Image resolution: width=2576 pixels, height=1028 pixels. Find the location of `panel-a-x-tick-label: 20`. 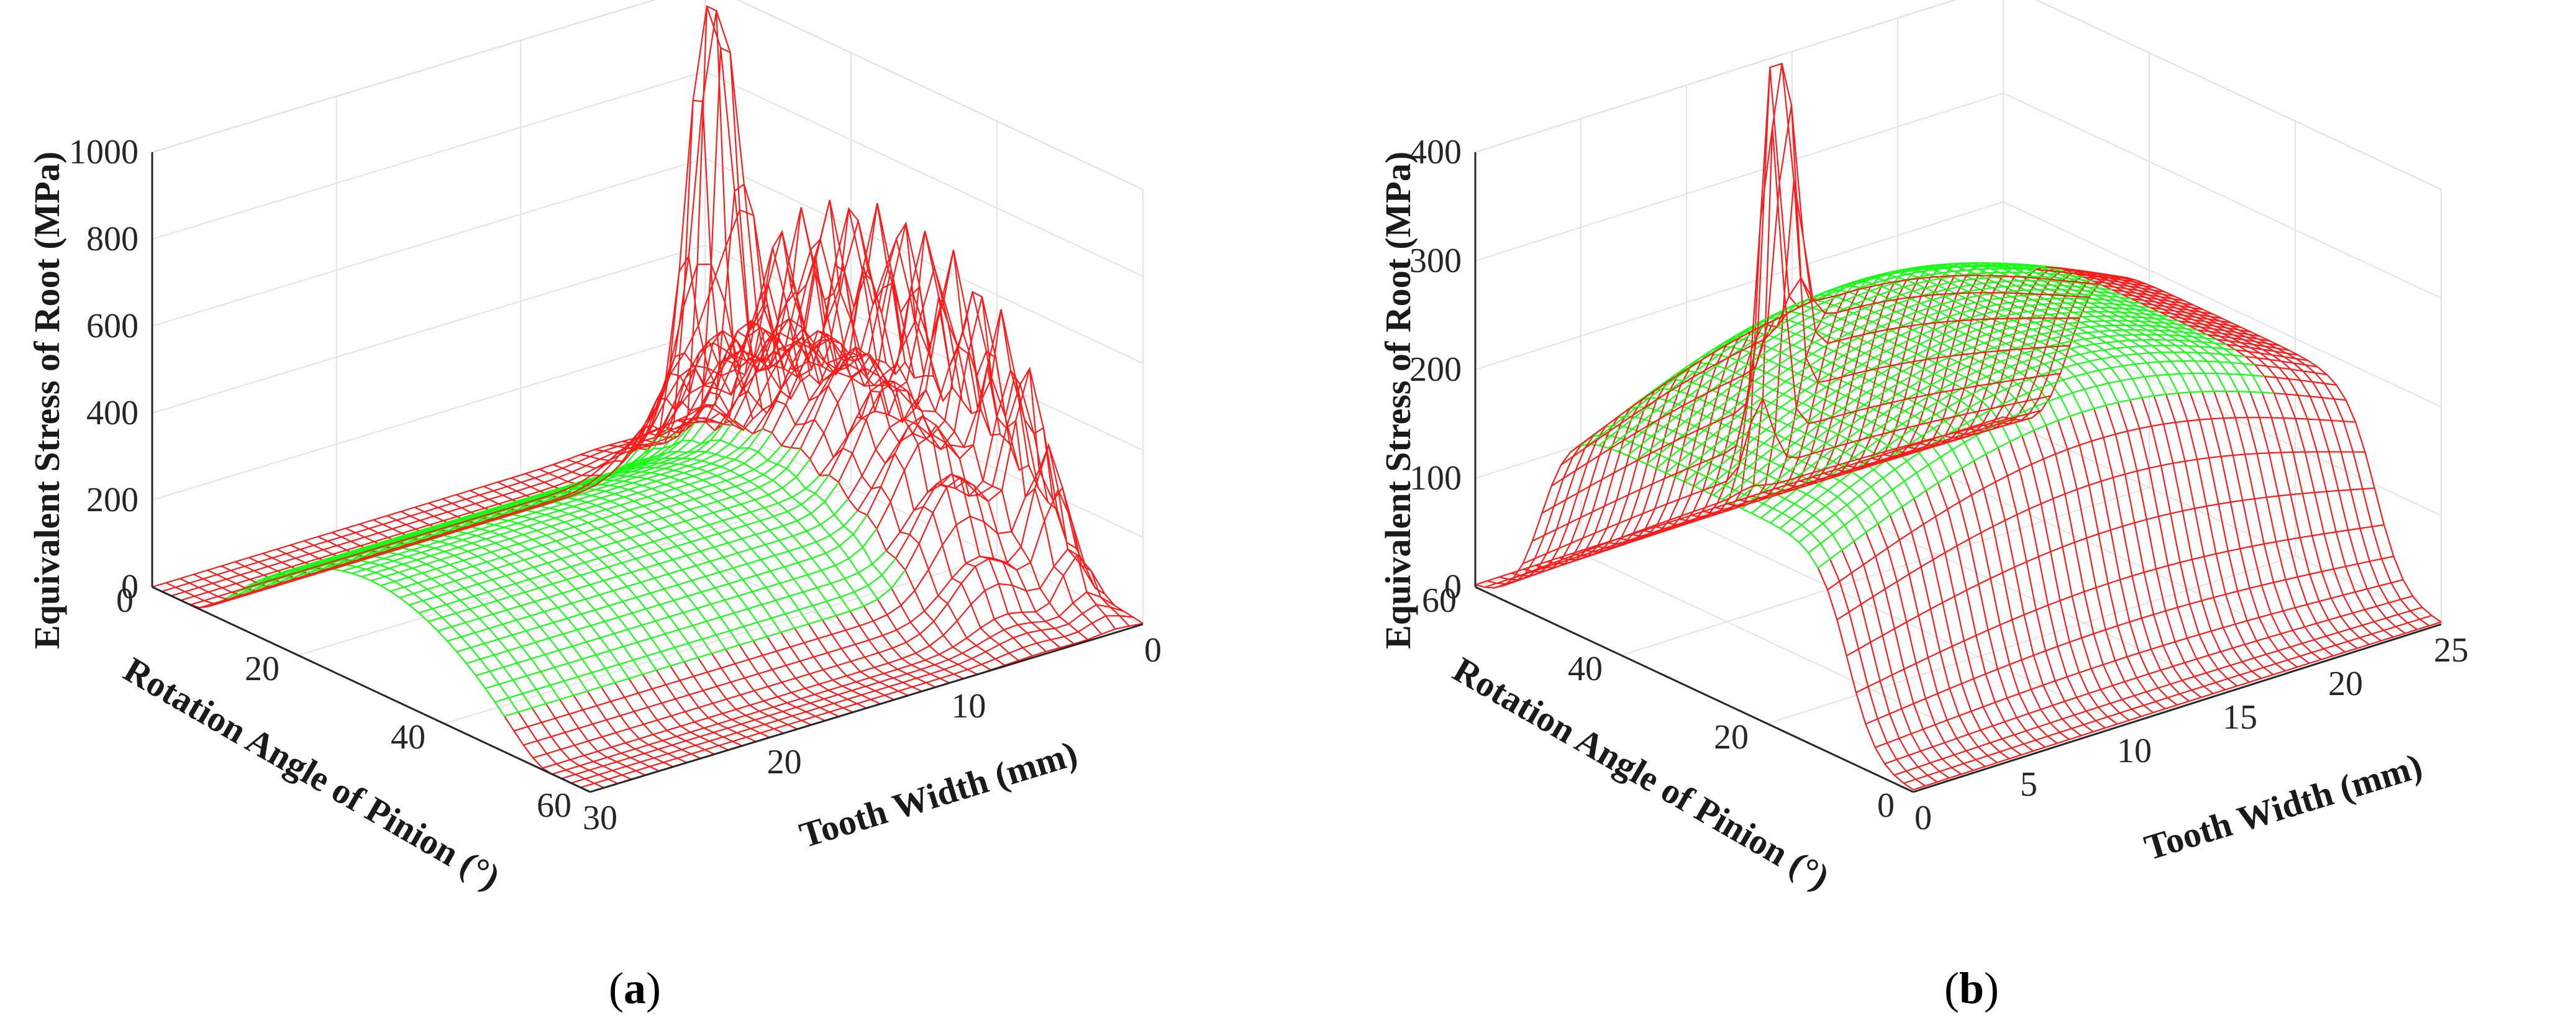

panel-a-x-tick-label: 20 is located at coordinates (784, 762).